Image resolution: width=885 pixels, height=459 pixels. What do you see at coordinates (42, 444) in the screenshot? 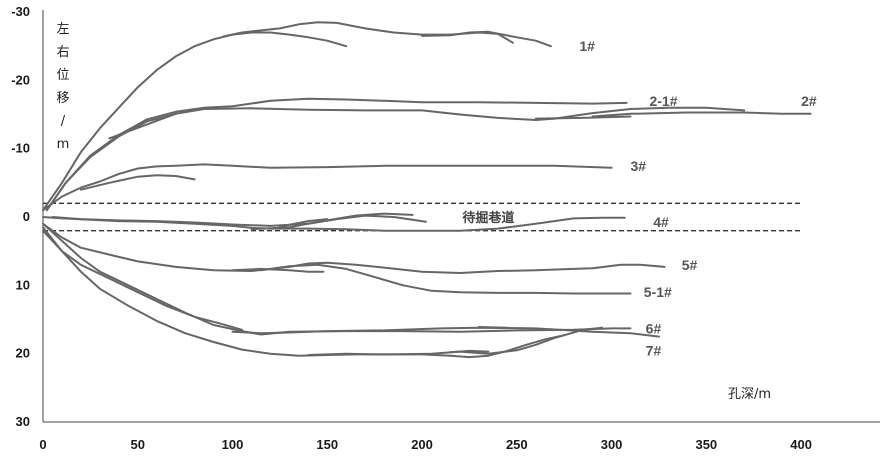
I see `x-tick-label: 0` at bounding box center [42, 444].